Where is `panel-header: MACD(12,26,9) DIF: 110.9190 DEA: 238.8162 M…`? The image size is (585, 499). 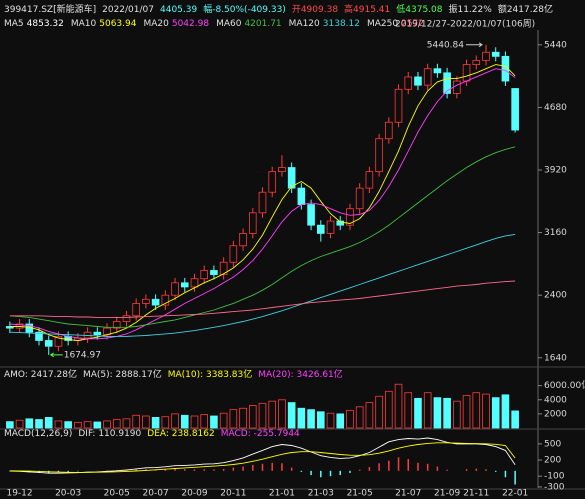 panel-header: MACD(12,26,9) DIF: 110.9190 DEA: 238.8162 M… is located at coordinates (152, 434).